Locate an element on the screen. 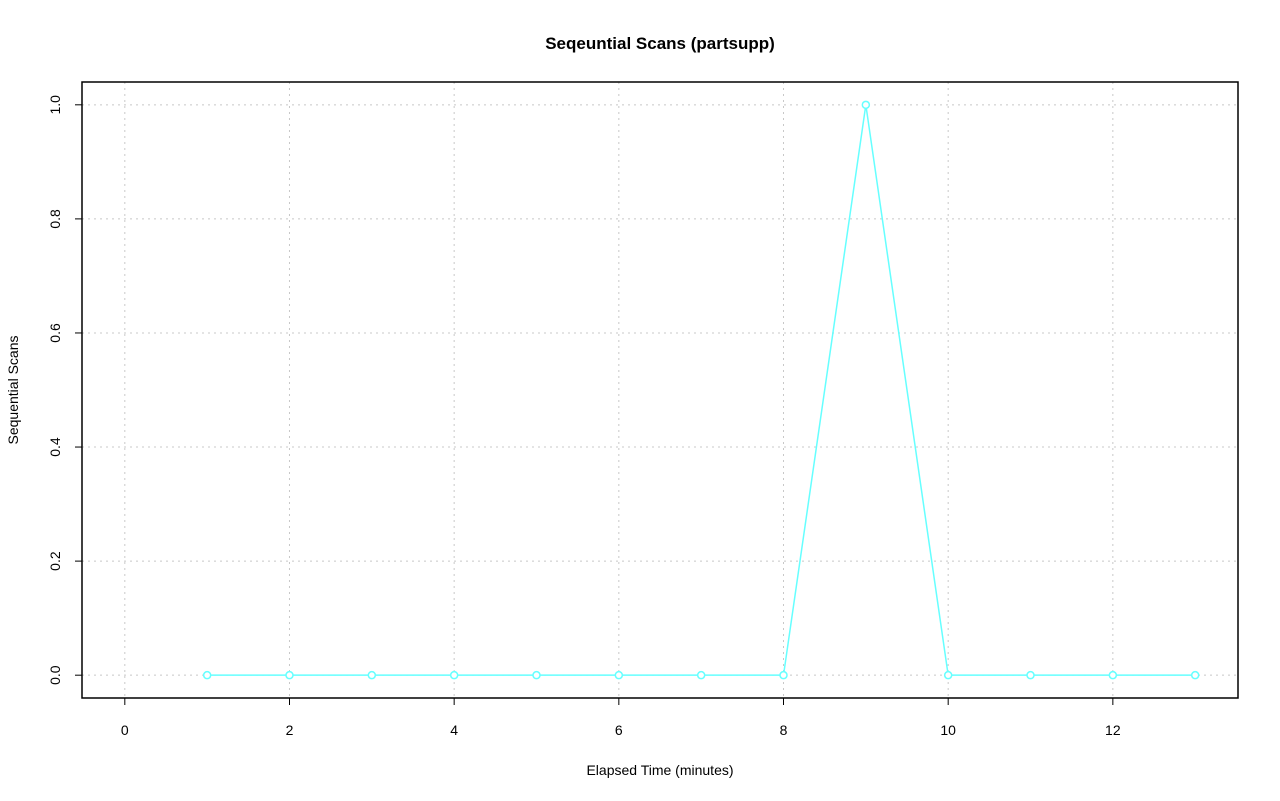  x-tick-label: 10 is located at coordinates (948, 730).